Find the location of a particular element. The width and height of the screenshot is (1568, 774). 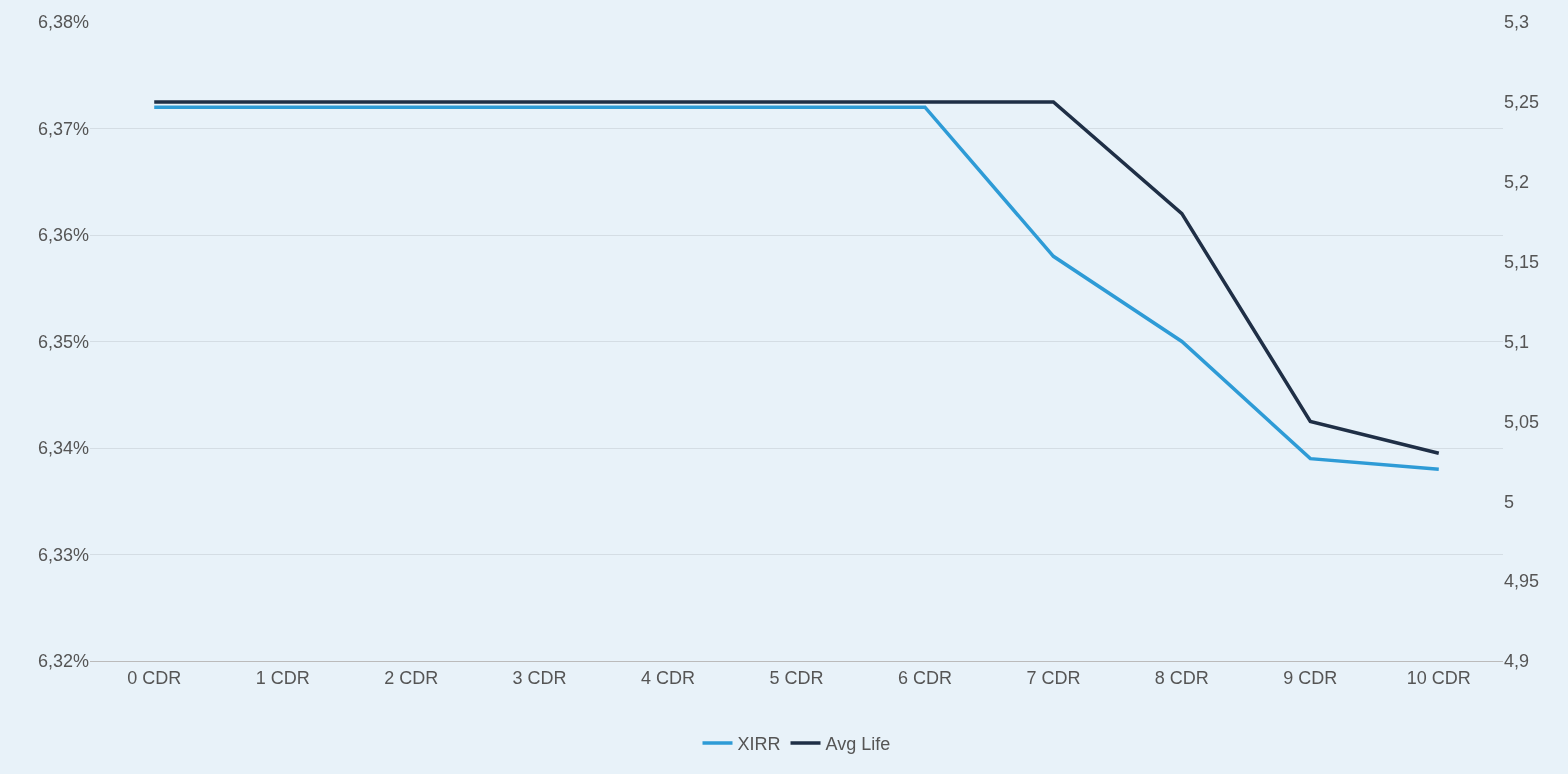

y-tick-label: 6,32% is located at coordinates (63, 661).